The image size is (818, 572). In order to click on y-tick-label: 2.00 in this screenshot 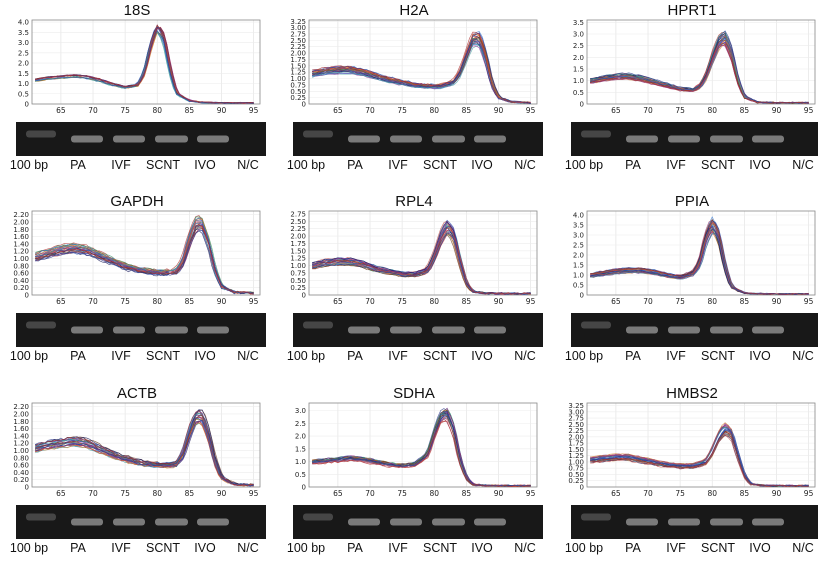, I will do `click(298, 54)`.